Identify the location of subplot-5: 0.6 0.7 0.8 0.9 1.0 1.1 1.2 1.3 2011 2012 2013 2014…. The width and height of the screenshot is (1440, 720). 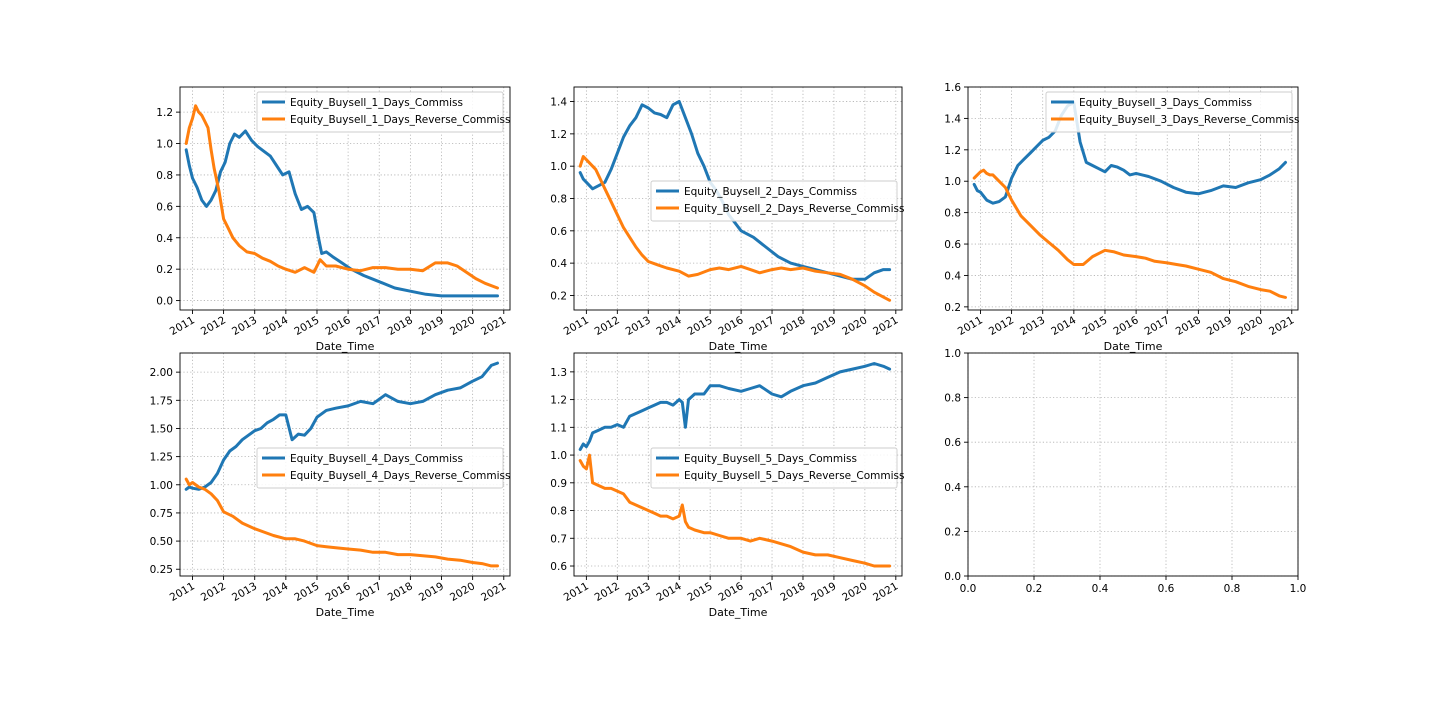
(727, 485).